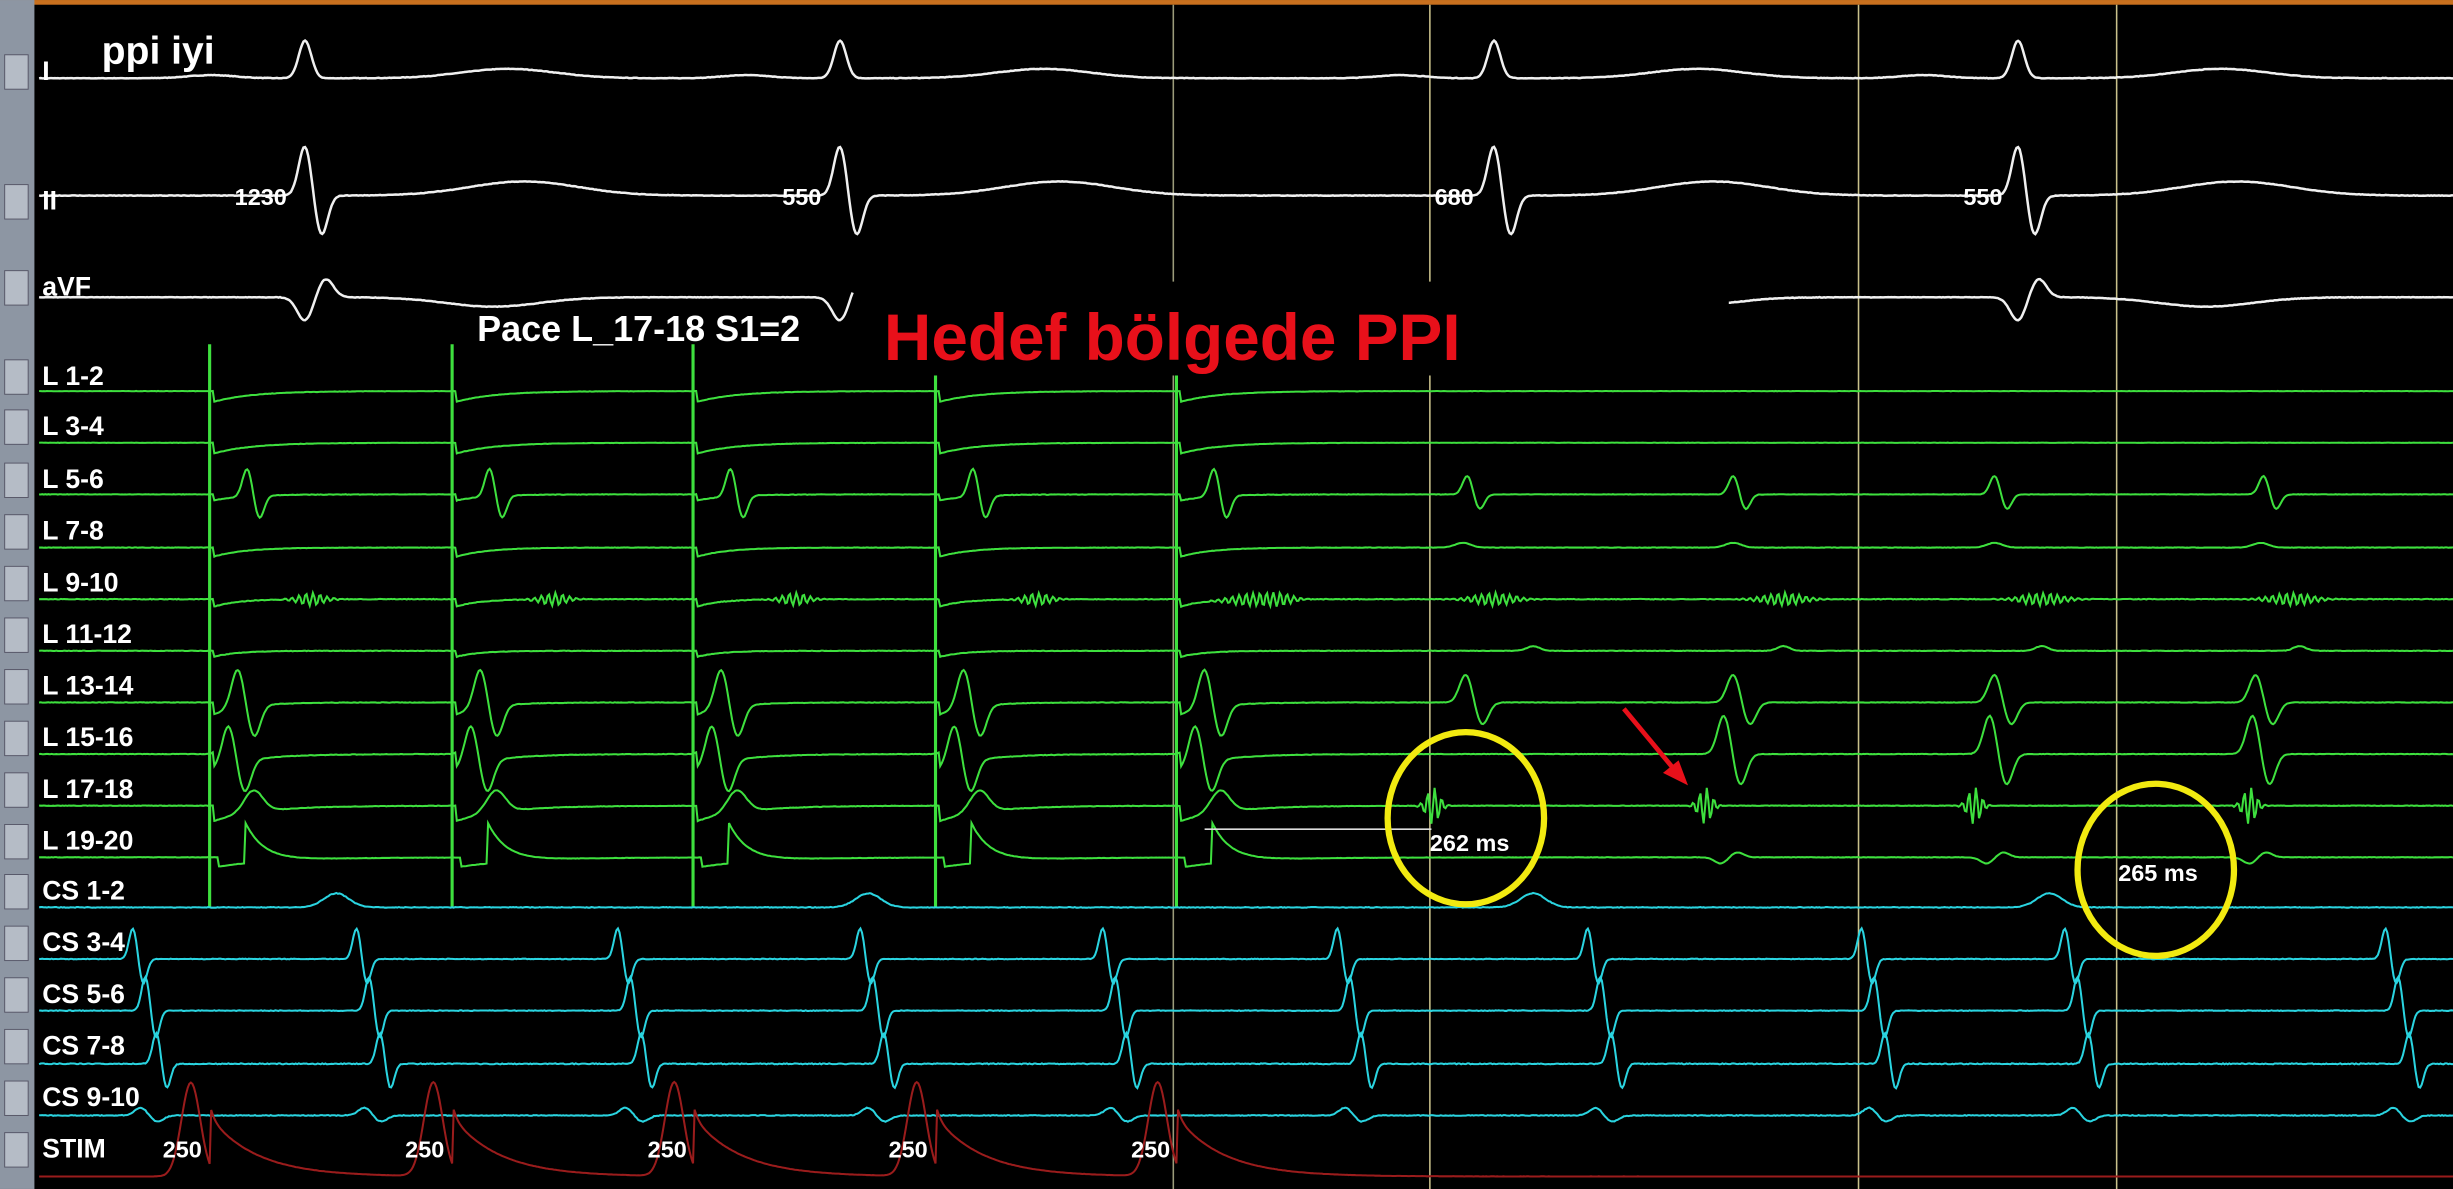 This screenshot has width=2453, height=1189. I want to click on channel-label: L 9-10, so click(80, 582).